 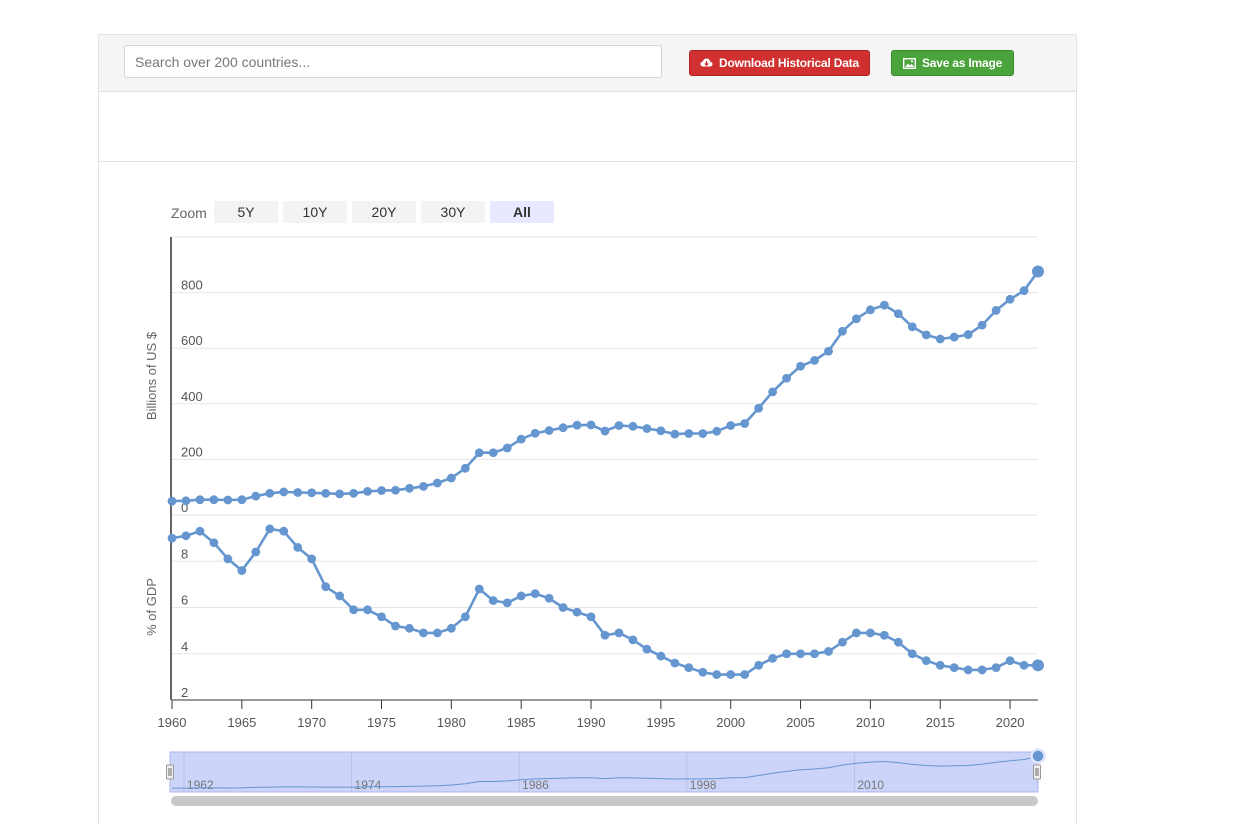 I want to click on zoom-button-20y: 20Y, so click(x=384, y=212).